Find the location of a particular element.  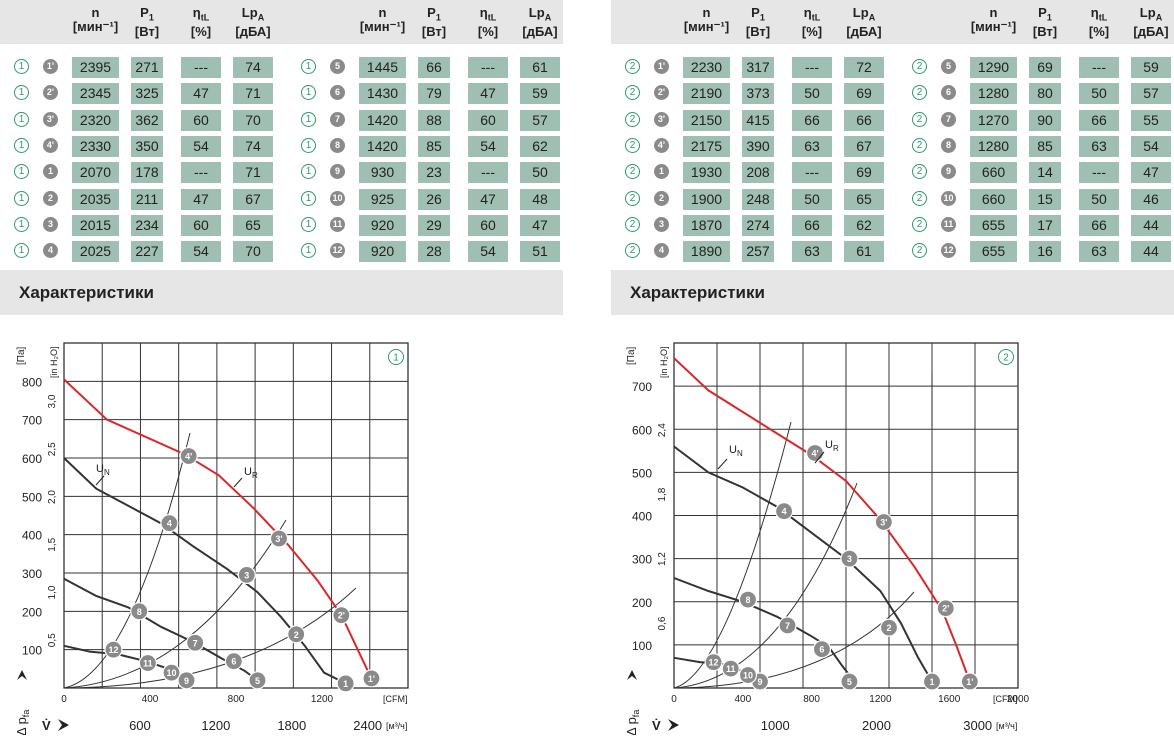

x-tick-label: 400 is located at coordinates (742, 699).